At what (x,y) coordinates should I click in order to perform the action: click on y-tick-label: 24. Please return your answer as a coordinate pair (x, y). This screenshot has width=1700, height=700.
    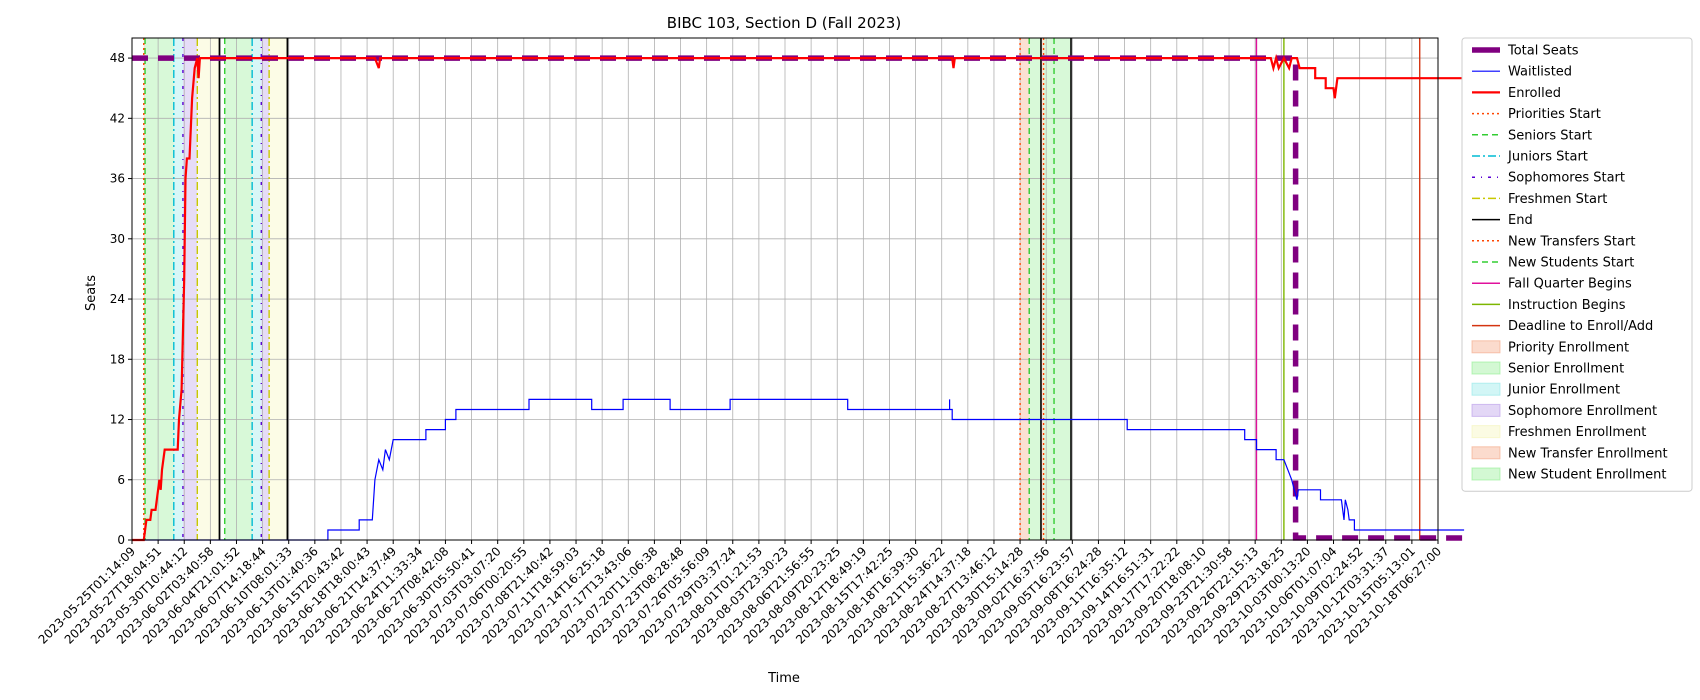
    Looking at the image, I should click on (117, 299).